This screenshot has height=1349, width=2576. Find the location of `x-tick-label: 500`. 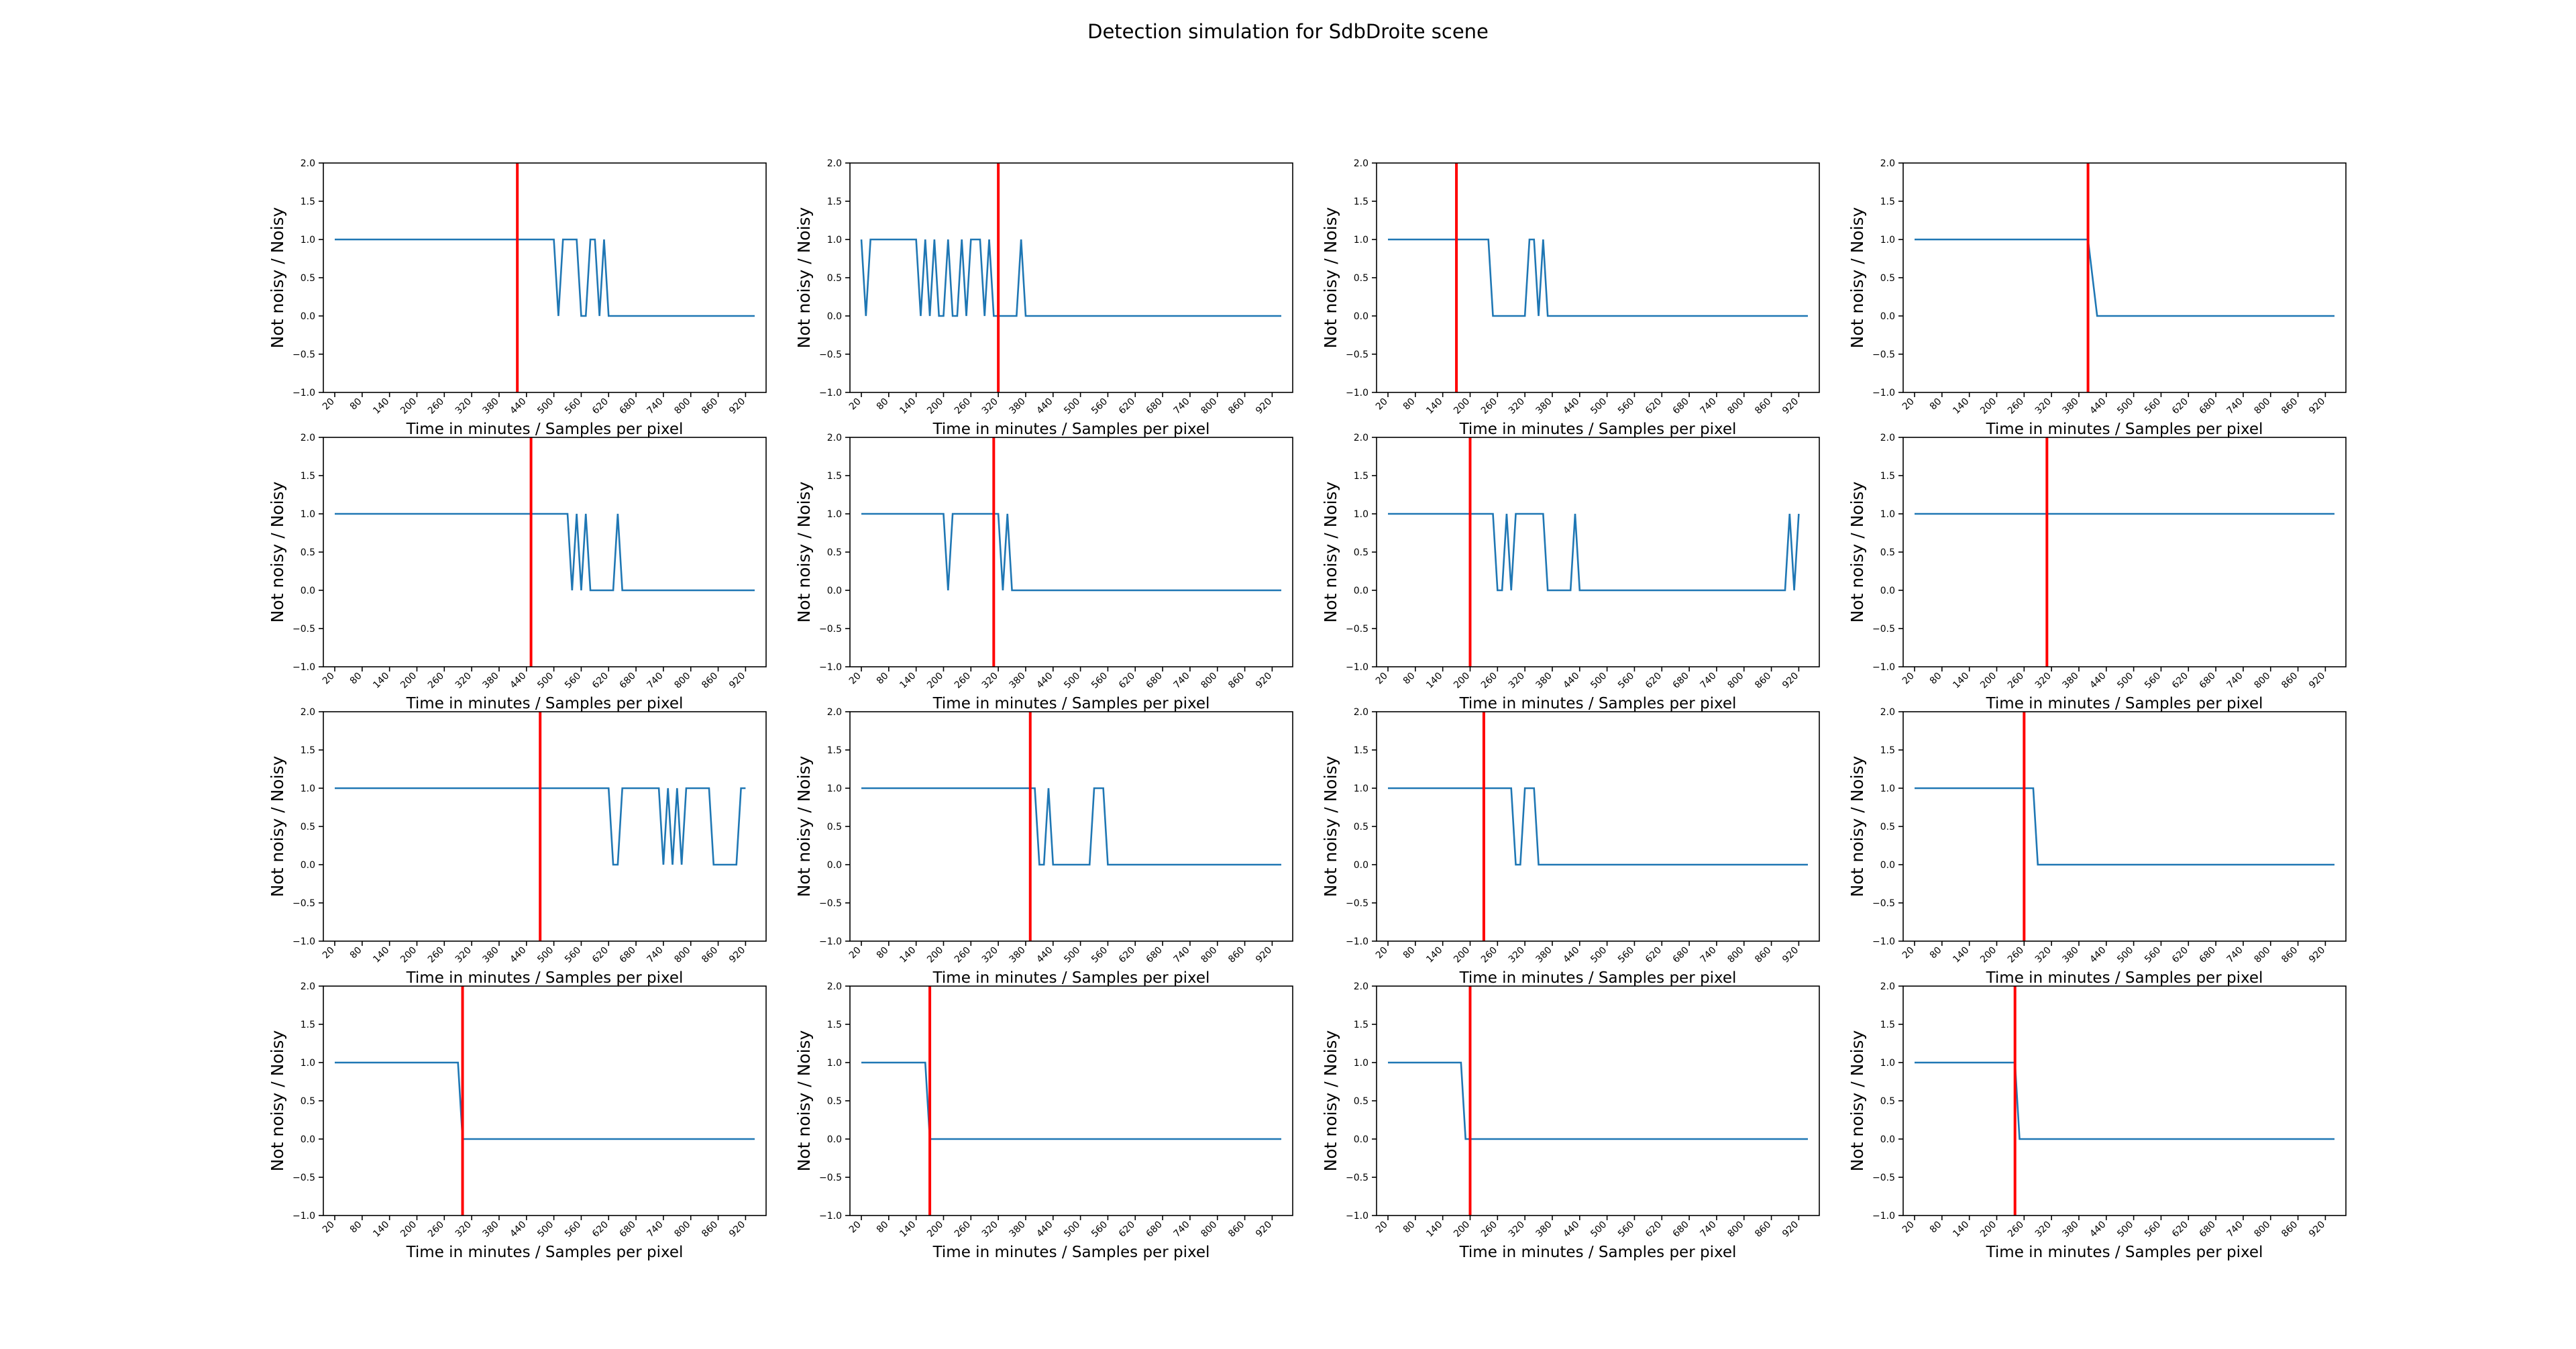

x-tick-label: 500 is located at coordinates (545, 1230).